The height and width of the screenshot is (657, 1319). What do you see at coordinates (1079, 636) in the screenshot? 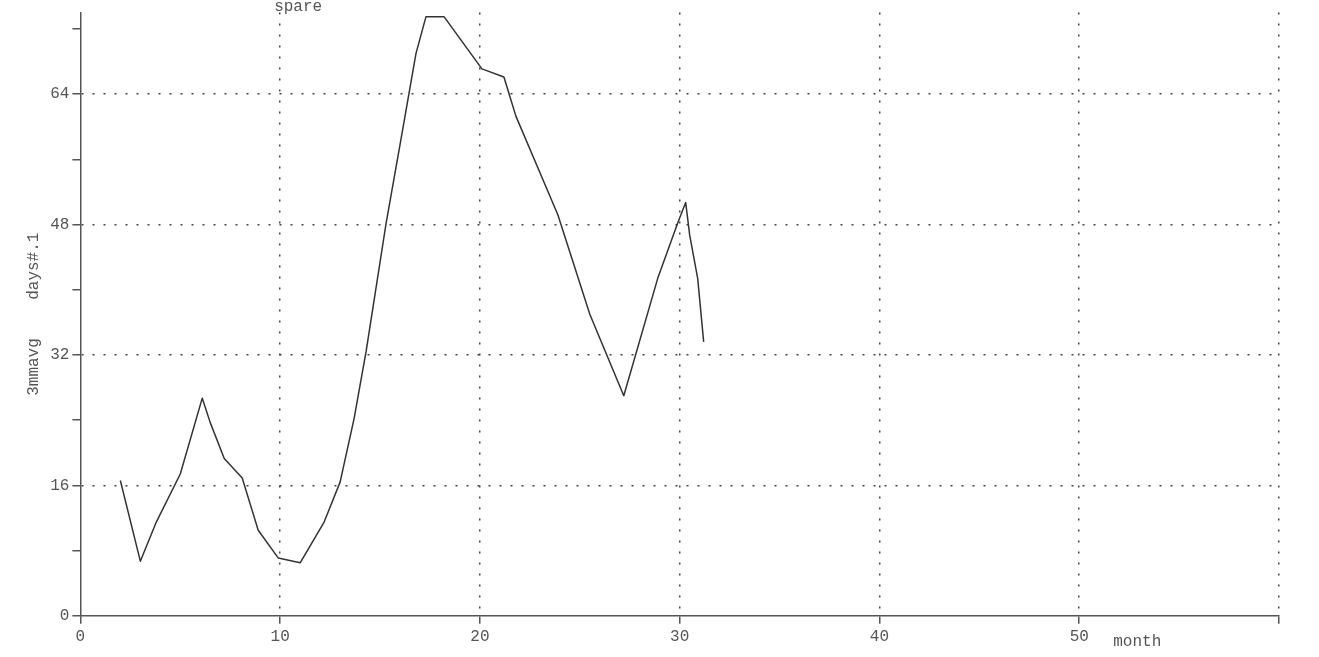
I see `x-tick-label: 50` at bounding box center [1079, 636].